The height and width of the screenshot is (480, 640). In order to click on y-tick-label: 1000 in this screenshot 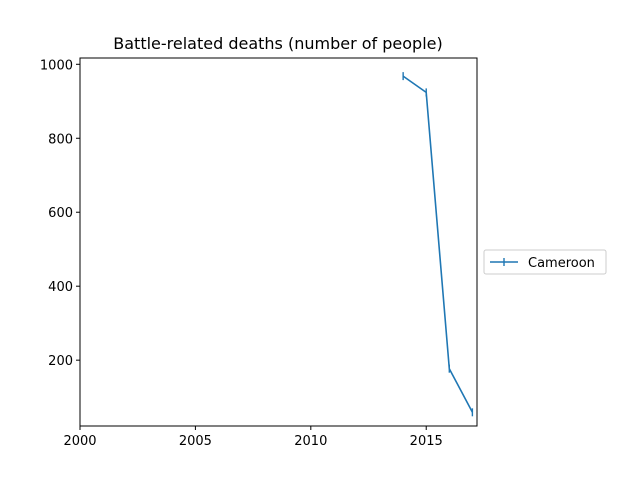, I will do `click(56, 65)`.